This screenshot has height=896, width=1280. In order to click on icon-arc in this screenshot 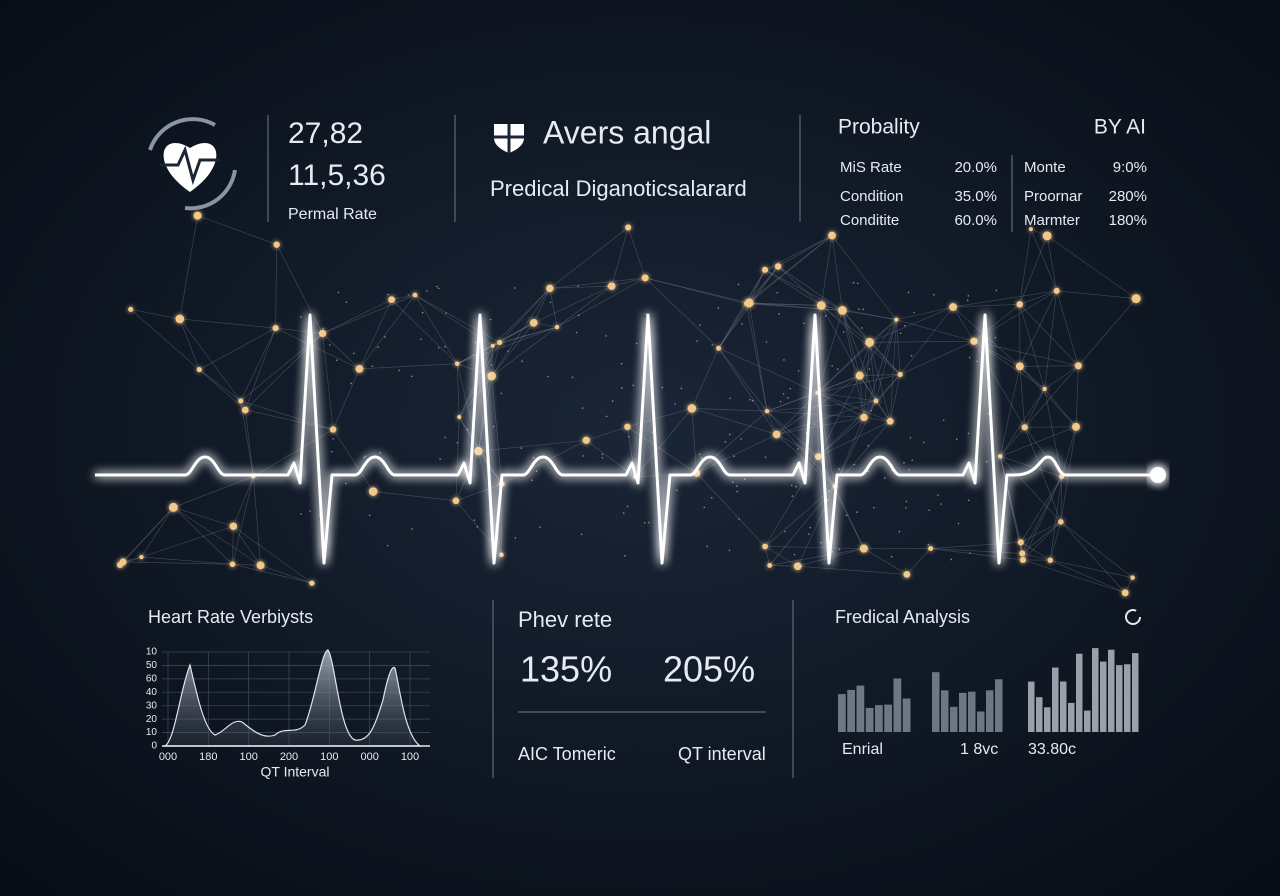, I will do `click(210, 190)`.